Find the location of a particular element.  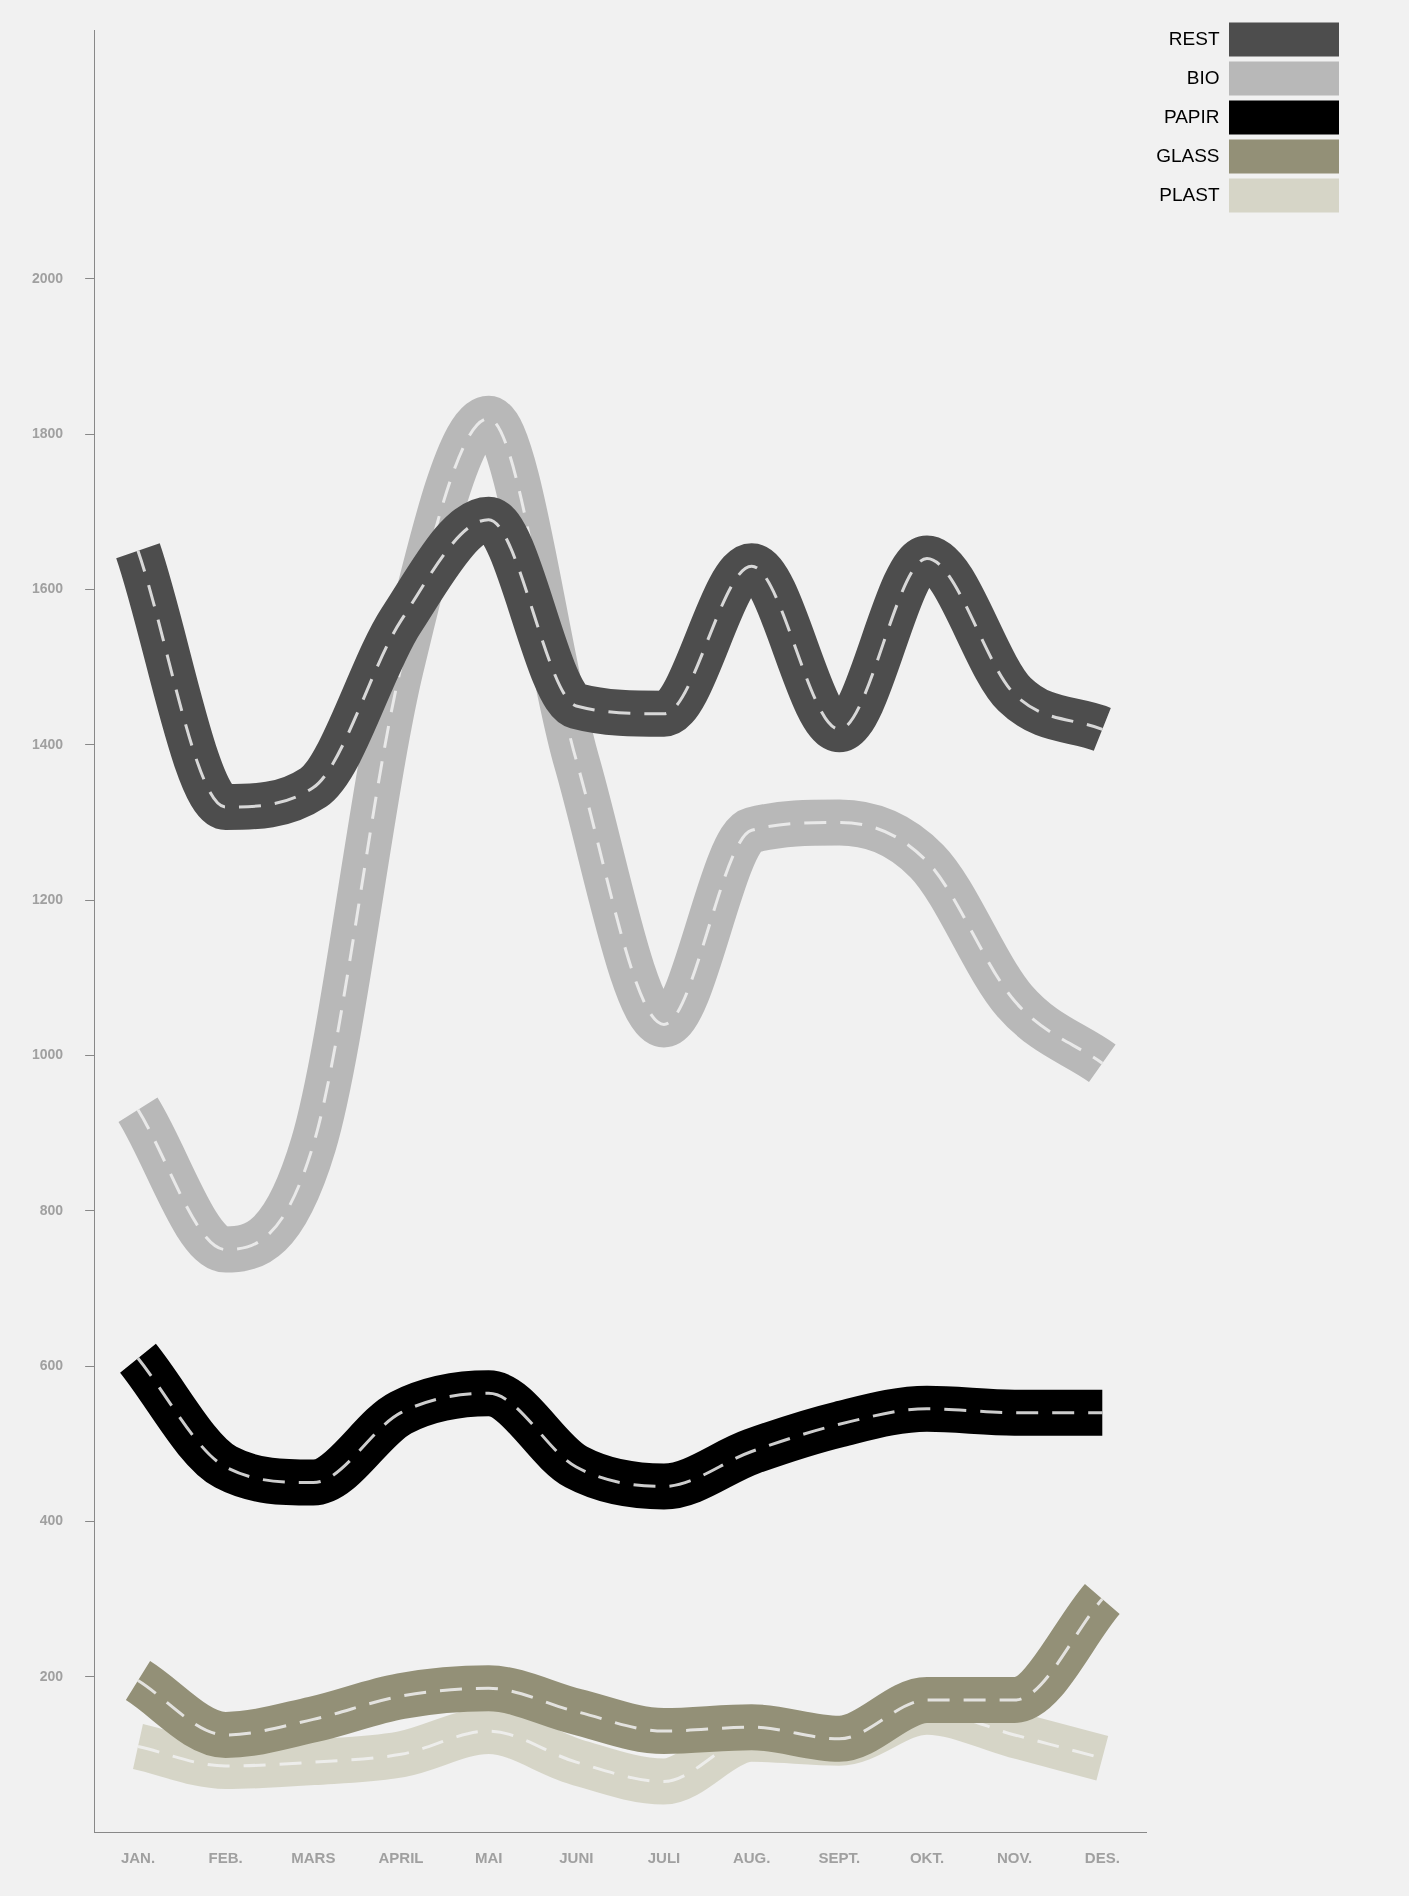

x-tick-label: NOV. is located at coordinates (1014, 1858).